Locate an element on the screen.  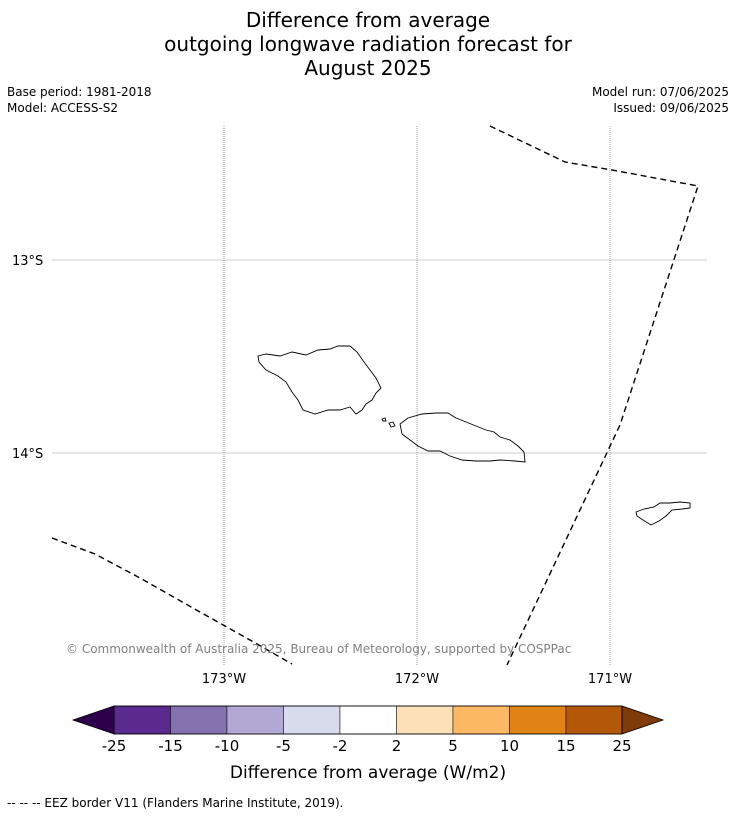
islands is located at coordinates (474, 435).